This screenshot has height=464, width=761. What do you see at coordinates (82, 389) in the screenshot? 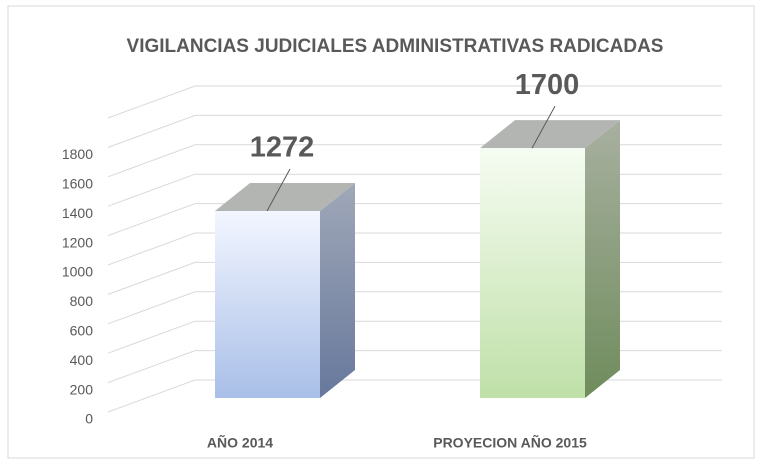
I see `y-tick-label: 200` at bounding box center [82, 389].